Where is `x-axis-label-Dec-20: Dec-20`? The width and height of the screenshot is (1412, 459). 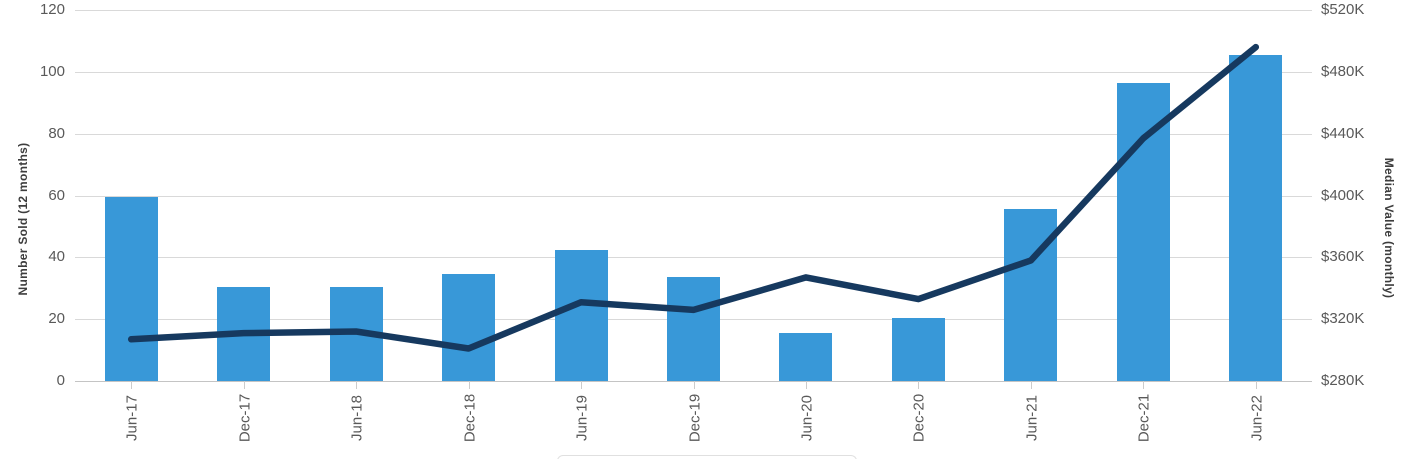 x-axis-label-Dec-20: Dec-20 is located at coordinates (919, 418).